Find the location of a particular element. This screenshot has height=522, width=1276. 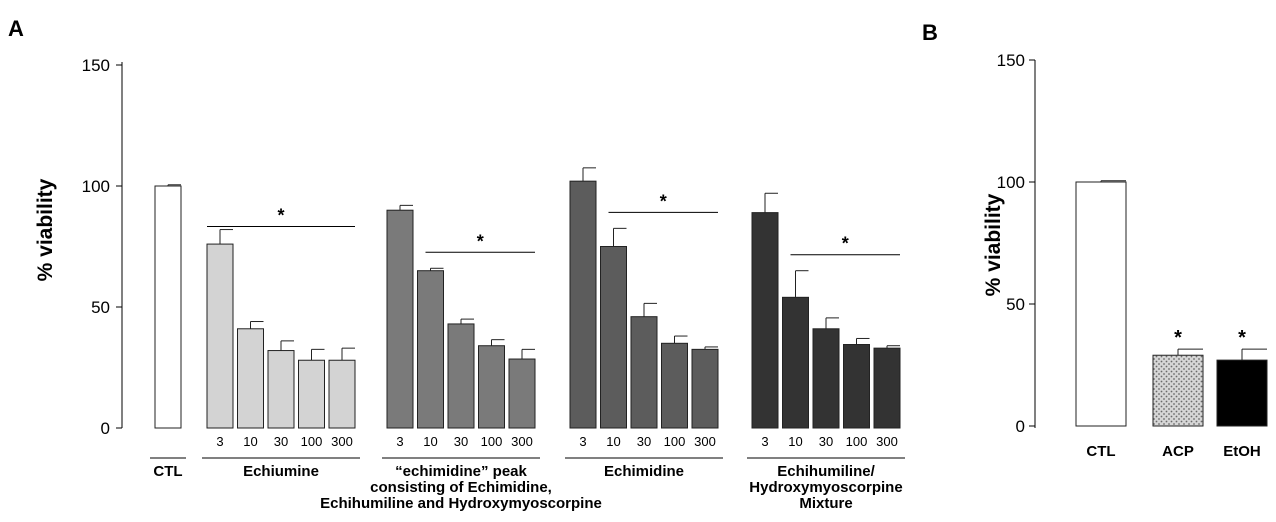

panel-a-y-ticks: 0 50 100 150 is located at coordinates (102, 247).